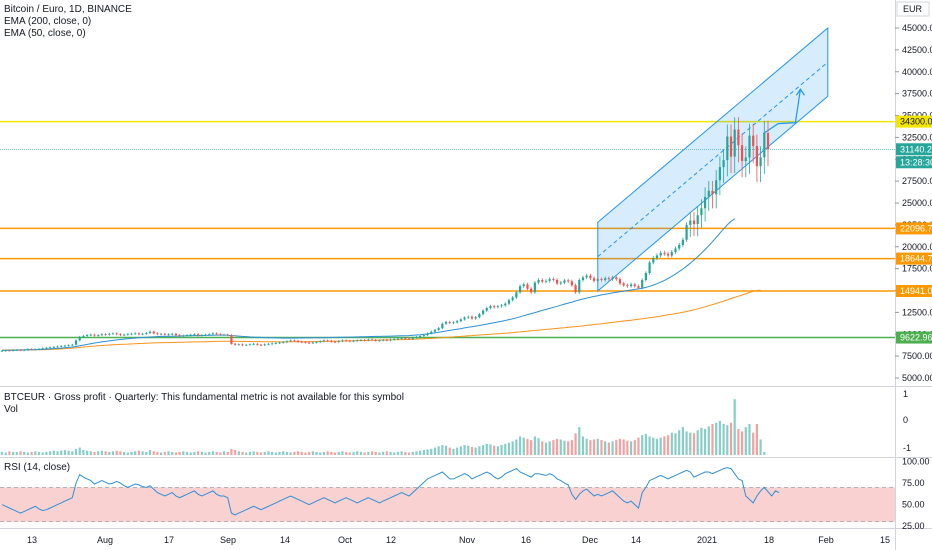 Image resolution: width=932 pixels, height=550 pixels. I want to click on time-tick-label: 2021, so click(707, 540).